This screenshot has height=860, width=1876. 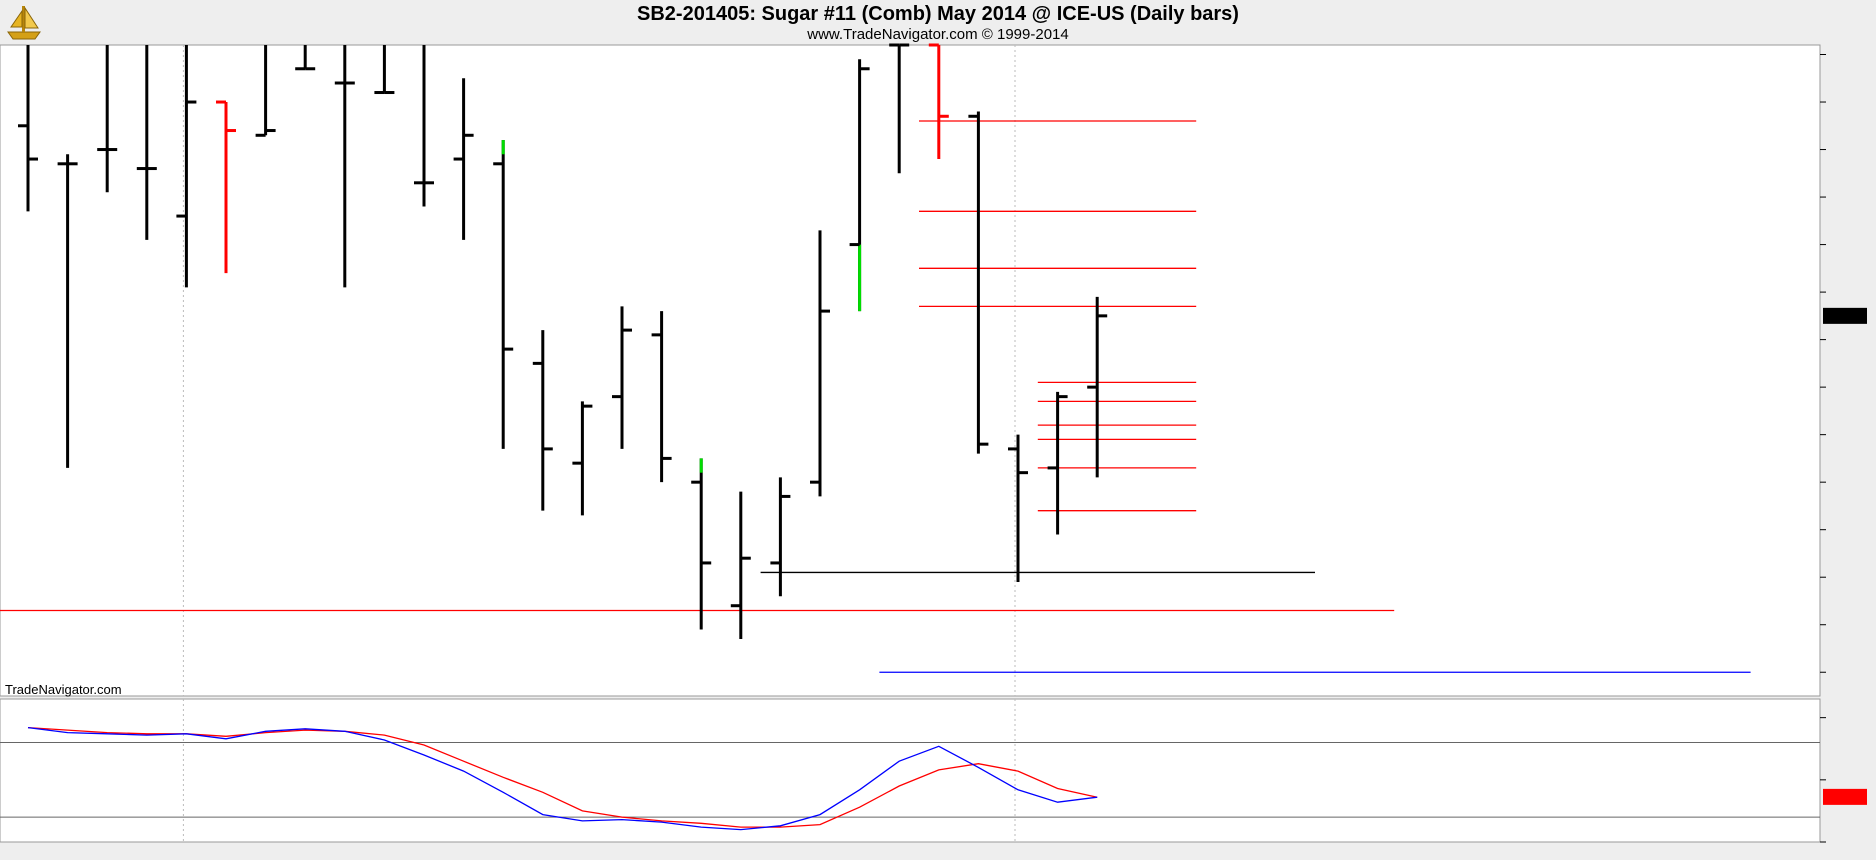 What do you see at coordinates (63, 689) in the screenshot?
I see `watermark-text: TradeNavigator.com` at bounding box center [63, 689].